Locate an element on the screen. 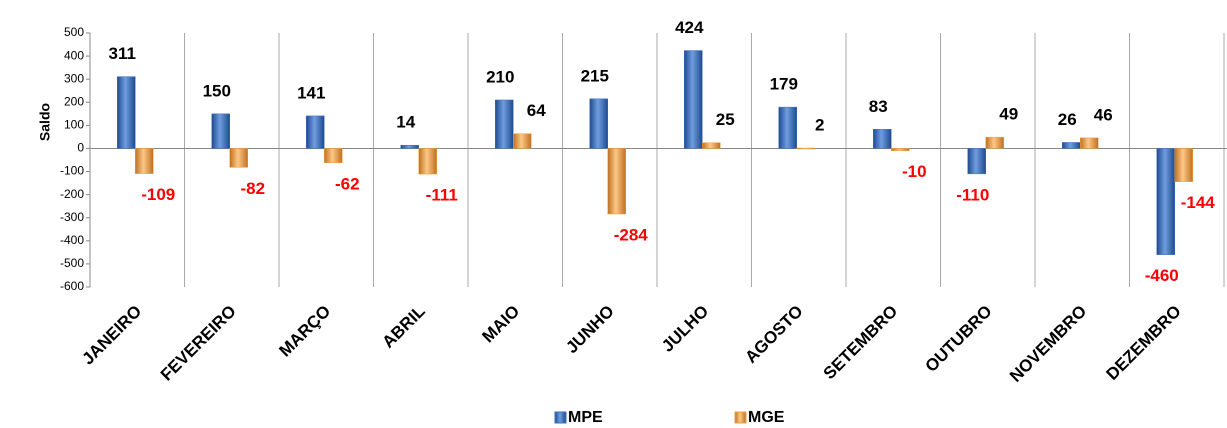 The image size is (1227, 428). x-tick-label: MAIO is located at coordinates (500, 324).